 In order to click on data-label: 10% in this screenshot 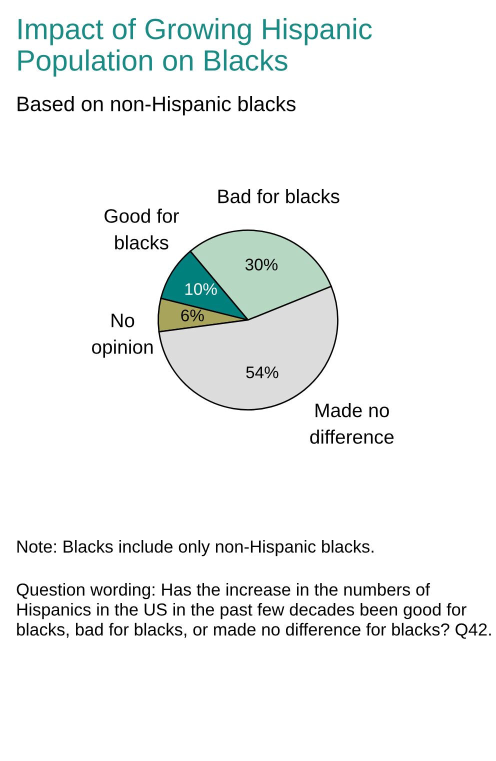, I will do `click(201, 289)`.